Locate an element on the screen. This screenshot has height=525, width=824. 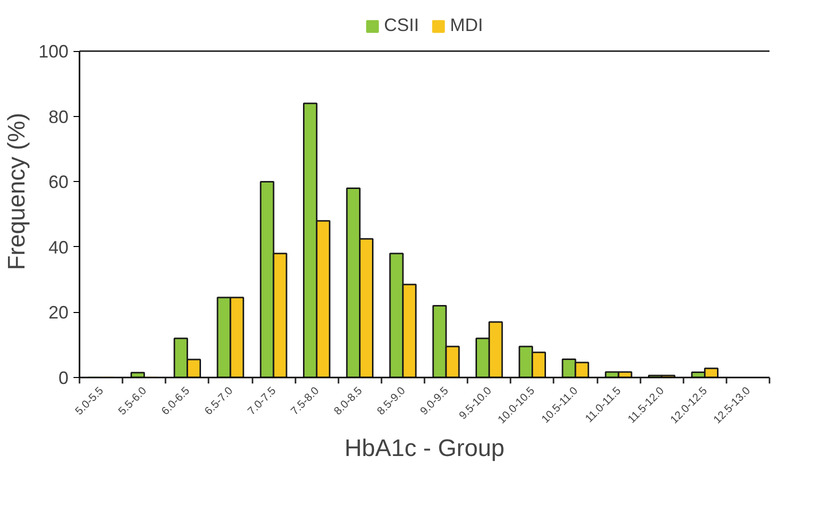
y-axis-title: Frequency (%) is located at coordinates (16, 191).